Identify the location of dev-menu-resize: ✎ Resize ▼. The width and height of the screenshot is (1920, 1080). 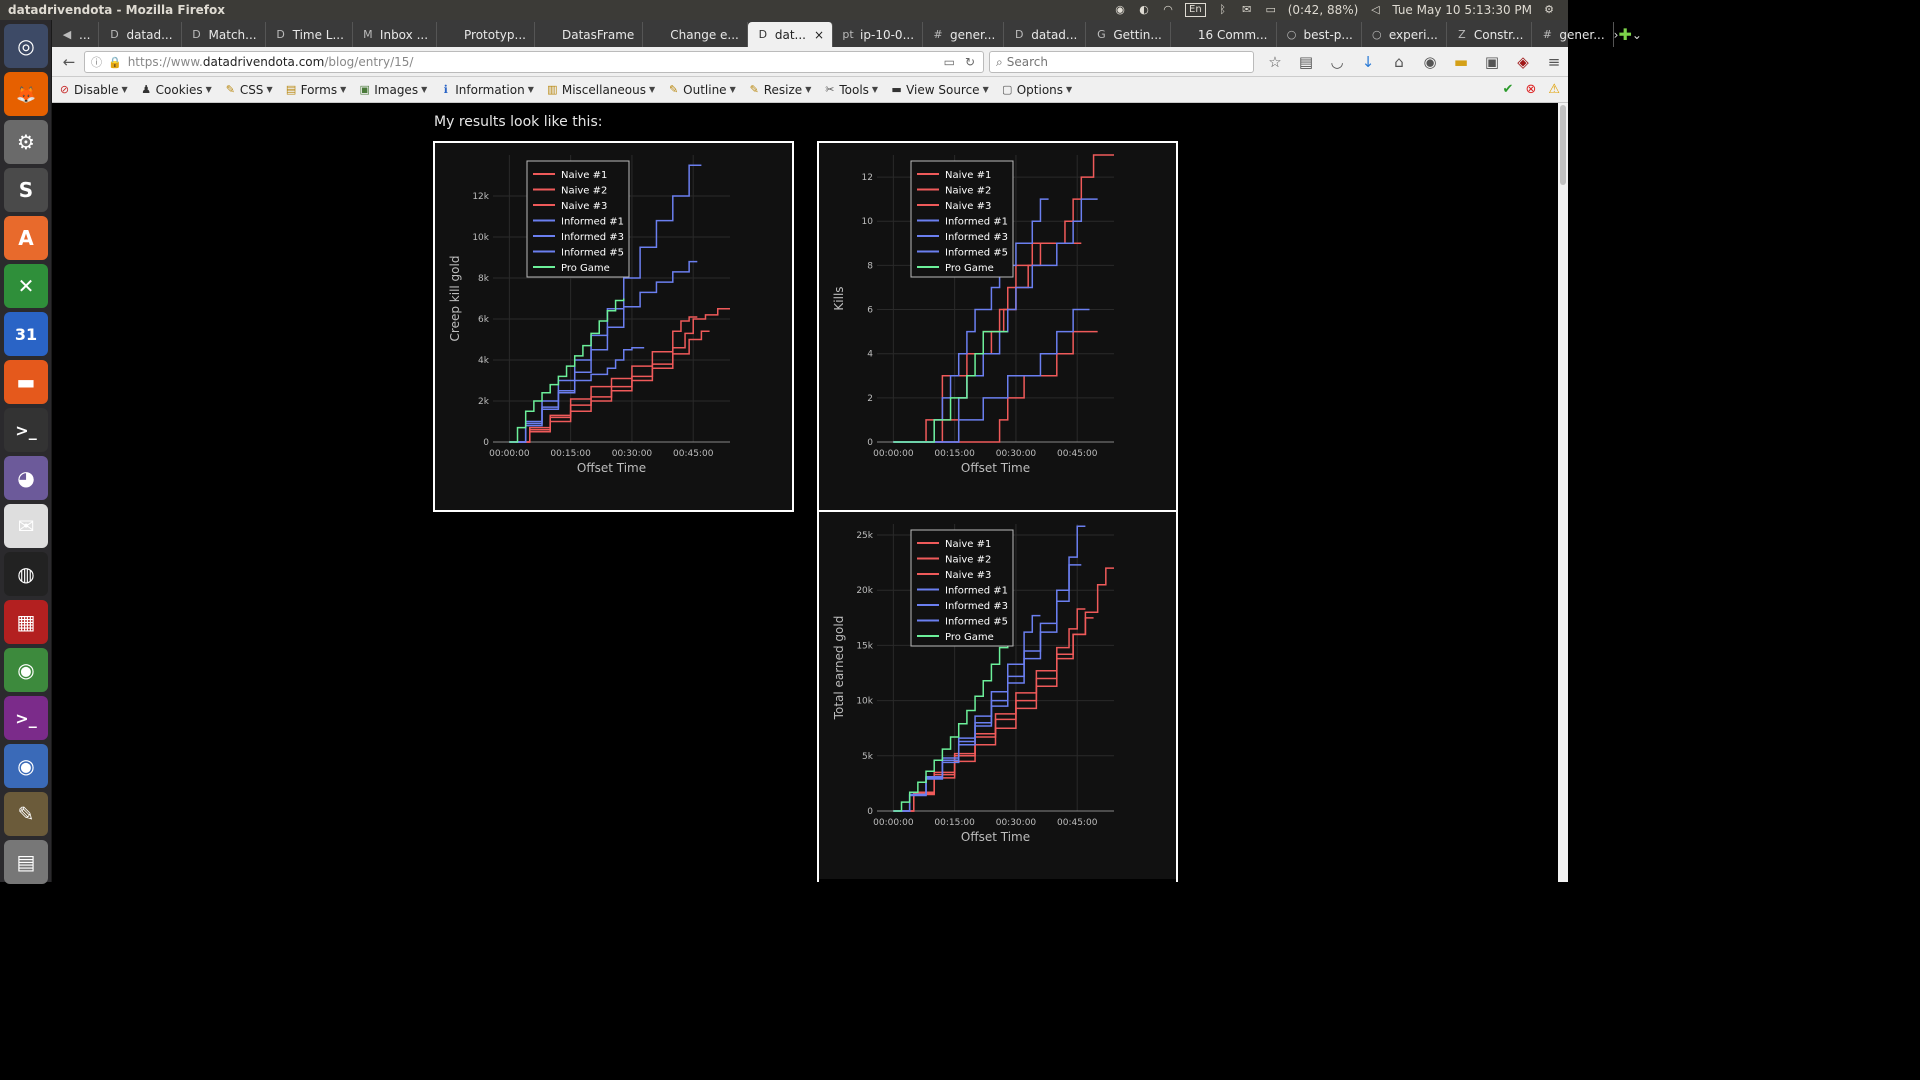
(780, 90).